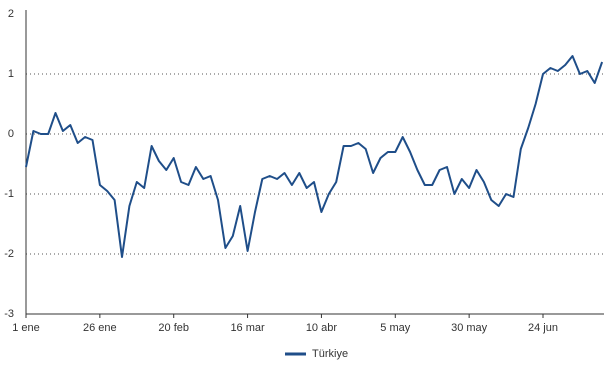 The width and height of the screenshot is (607, 365). I want to click on x-tick-label: 1 ene, so click(26, 328).